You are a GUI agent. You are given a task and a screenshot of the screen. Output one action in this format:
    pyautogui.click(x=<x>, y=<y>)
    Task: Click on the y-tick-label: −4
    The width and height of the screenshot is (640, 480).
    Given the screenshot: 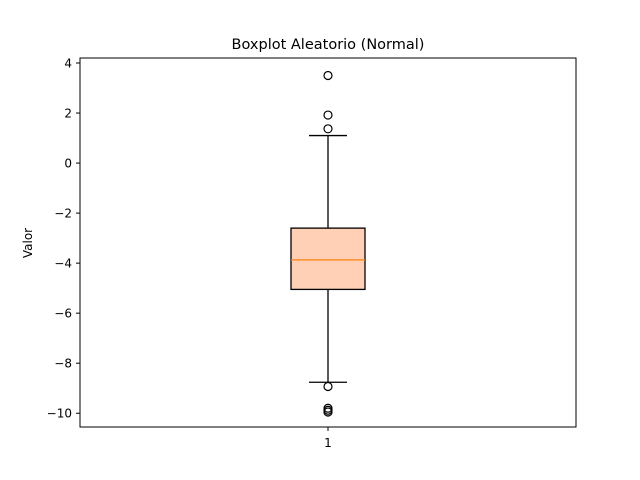 What is the action you would take?
    pyautogui.click(x=63, y=264)
    